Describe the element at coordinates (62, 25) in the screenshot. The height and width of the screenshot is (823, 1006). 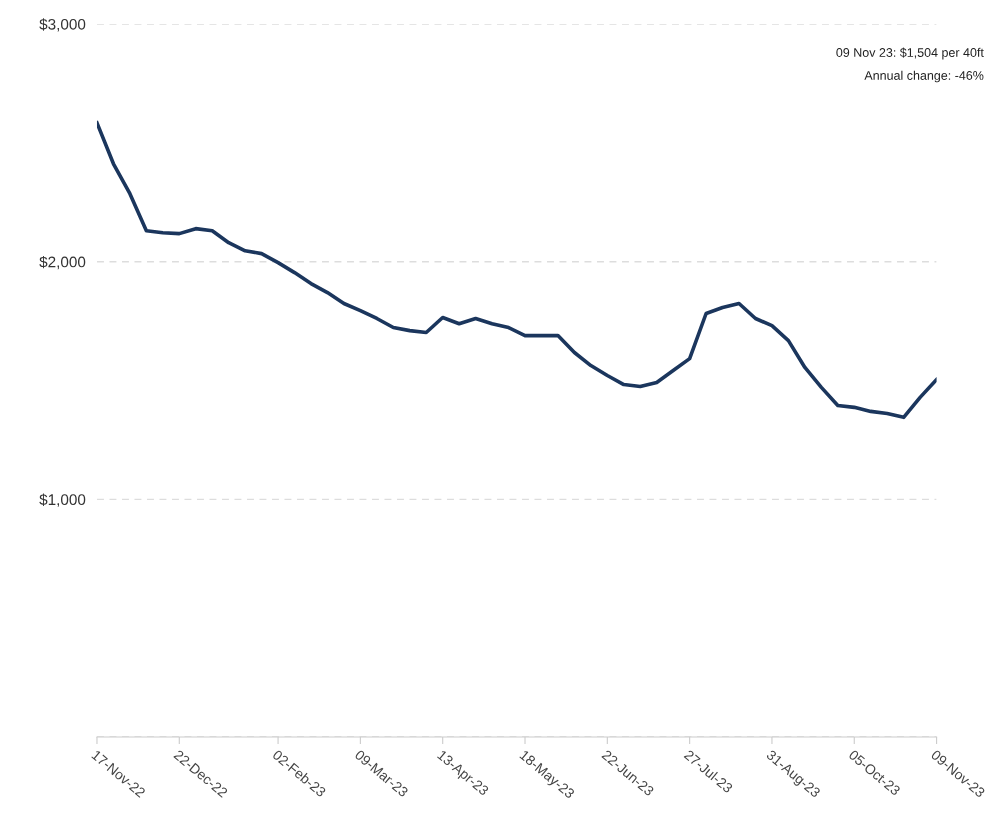
I see `y-tick-label: $3,000` at that location.